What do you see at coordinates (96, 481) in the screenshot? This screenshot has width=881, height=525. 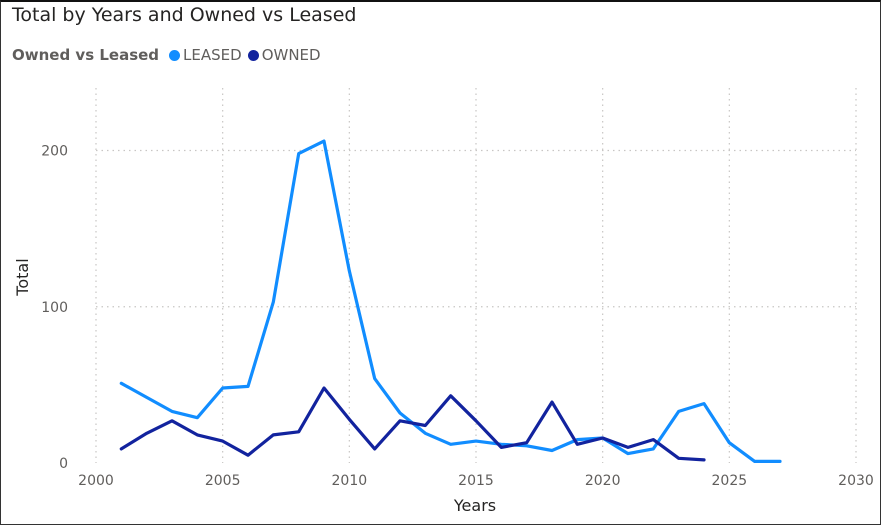 I see `x-tick-label: 2000` at bounding box center [96, 481].